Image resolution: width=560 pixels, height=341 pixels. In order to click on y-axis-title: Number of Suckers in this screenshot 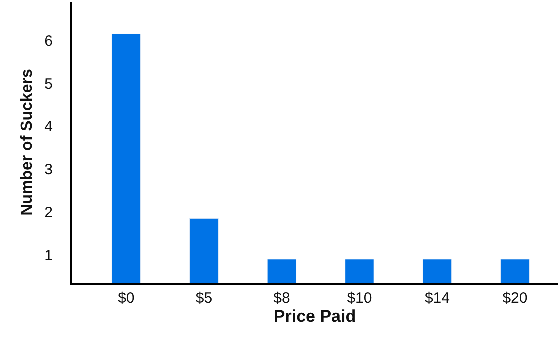, I will do `click(27, 142)`.